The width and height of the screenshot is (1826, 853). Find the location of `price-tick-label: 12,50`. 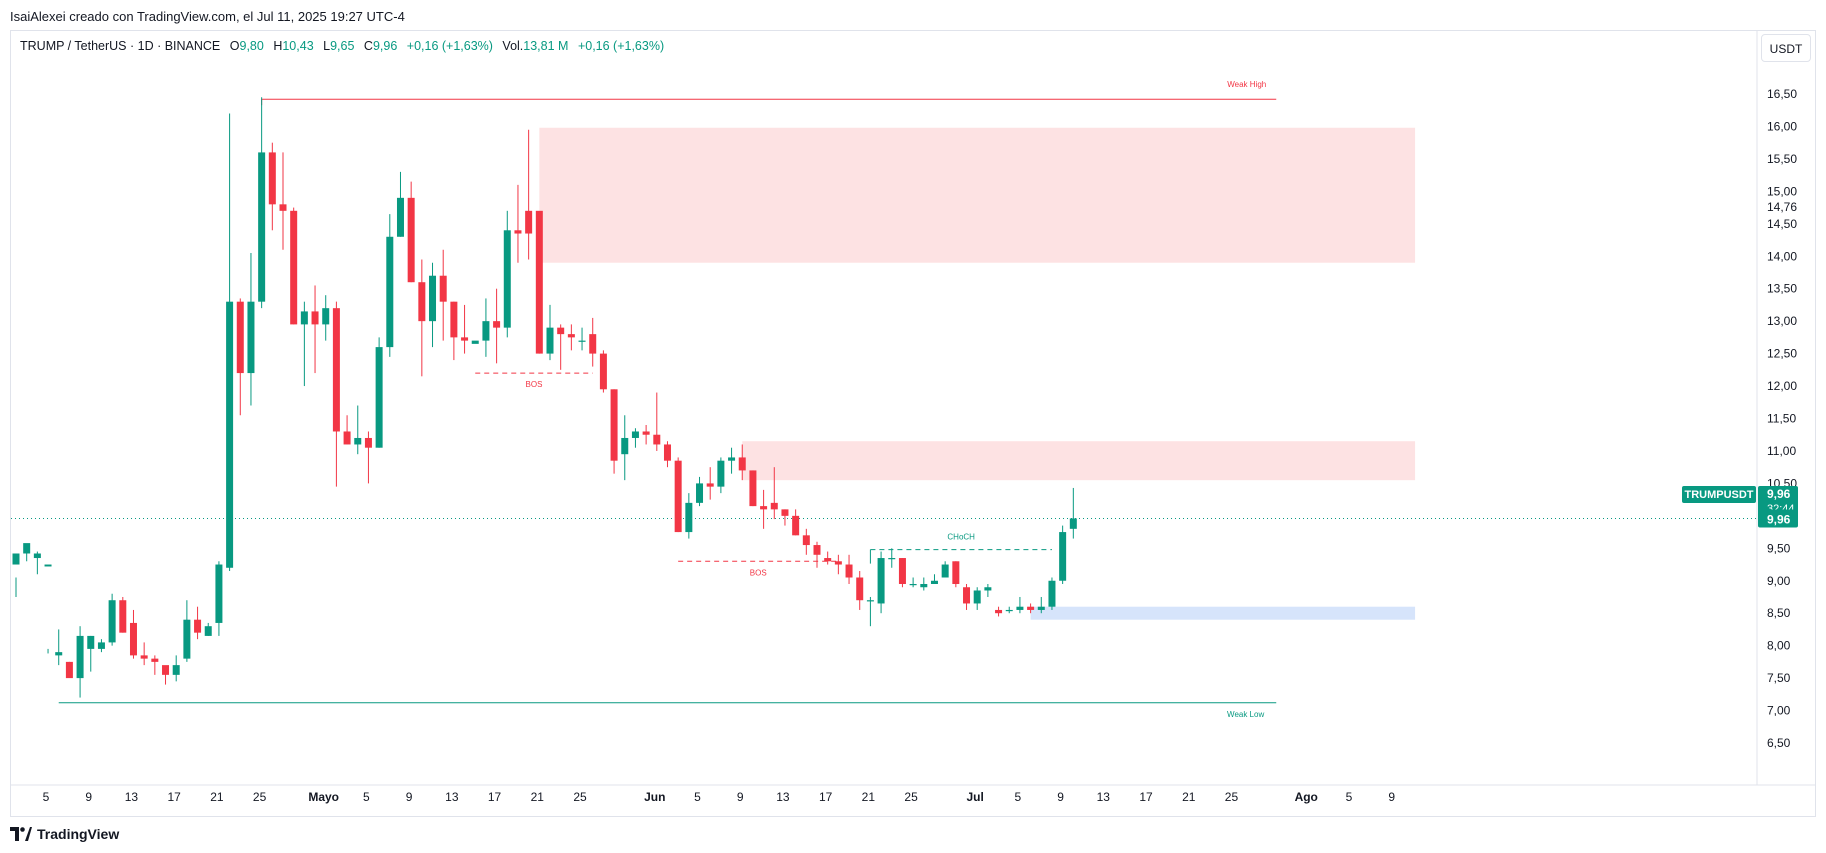

price-tick-label: 12,50 is located at coordinates (1782, 354).